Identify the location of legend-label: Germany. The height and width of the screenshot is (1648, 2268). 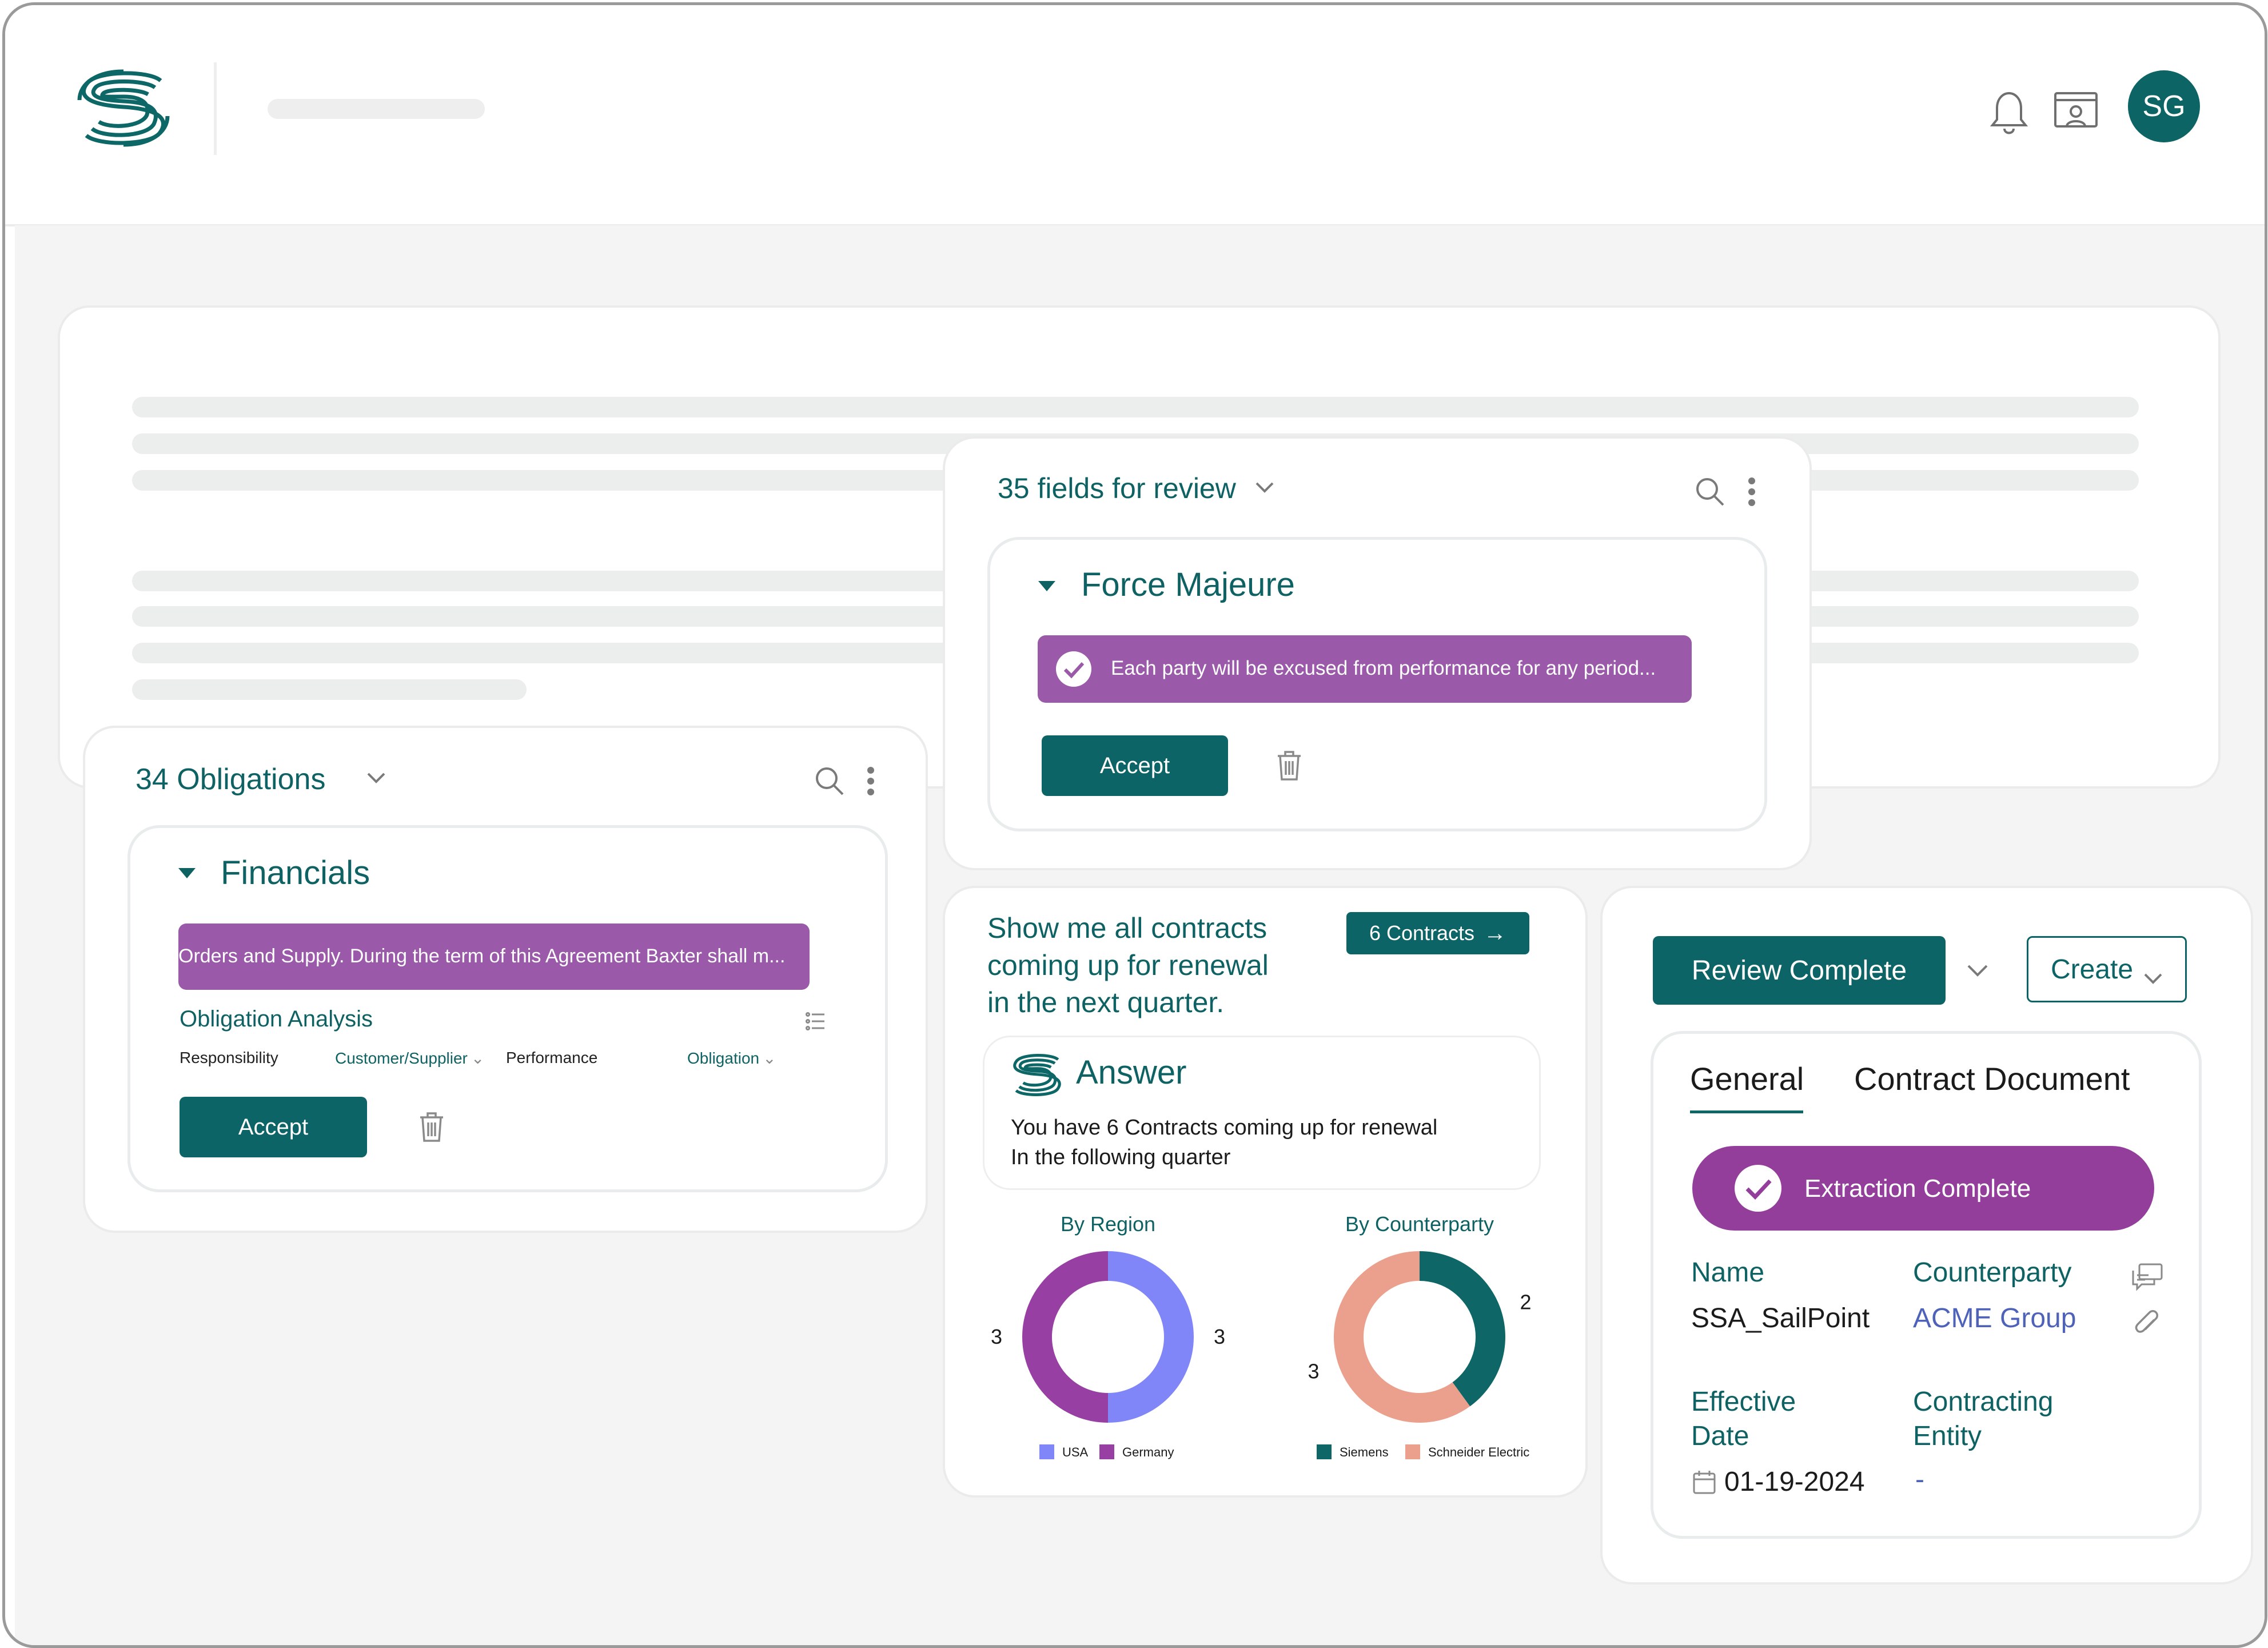
(1148, 1452).